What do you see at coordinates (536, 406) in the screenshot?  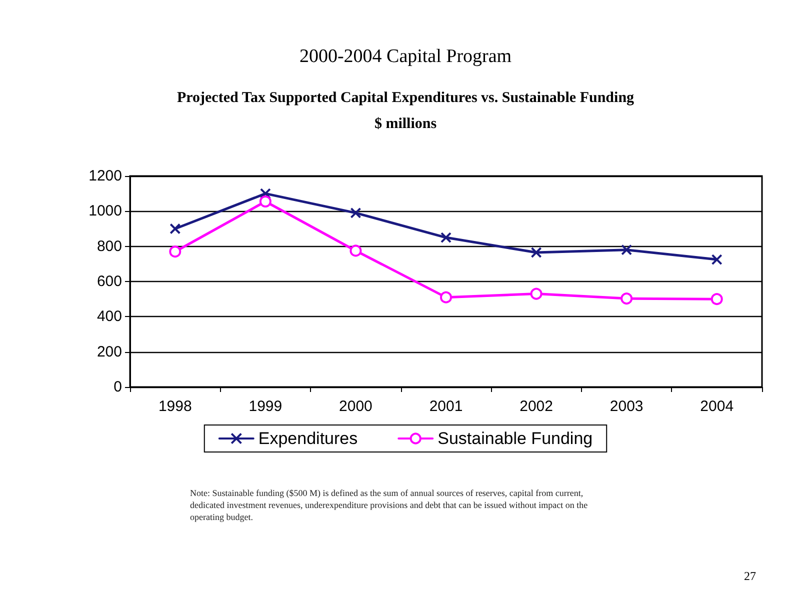 I see `x-tick-label: 2002` at bounding box center [536, 406].